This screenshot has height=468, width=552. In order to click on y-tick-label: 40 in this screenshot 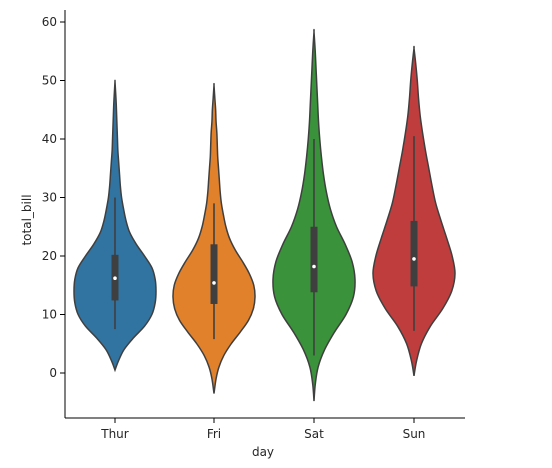, I will do `click(49, 139)`.